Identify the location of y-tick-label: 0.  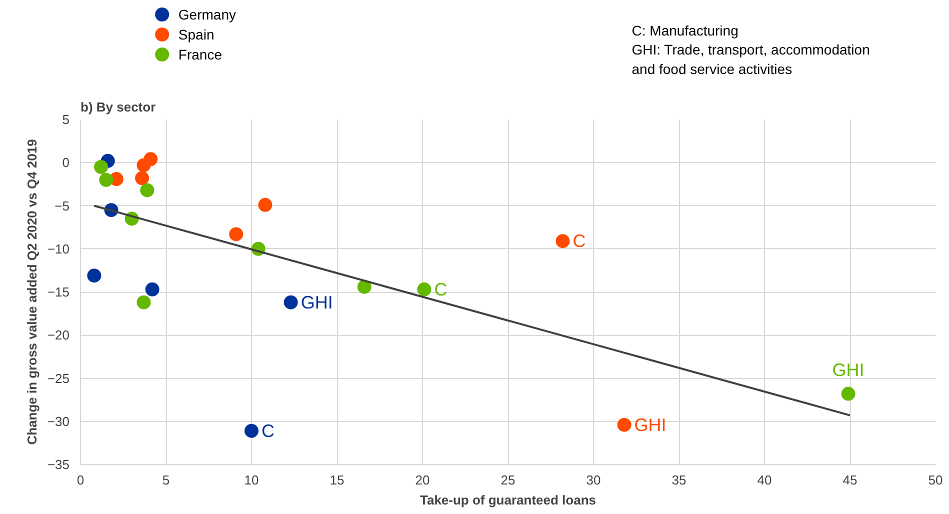
(66, 162).